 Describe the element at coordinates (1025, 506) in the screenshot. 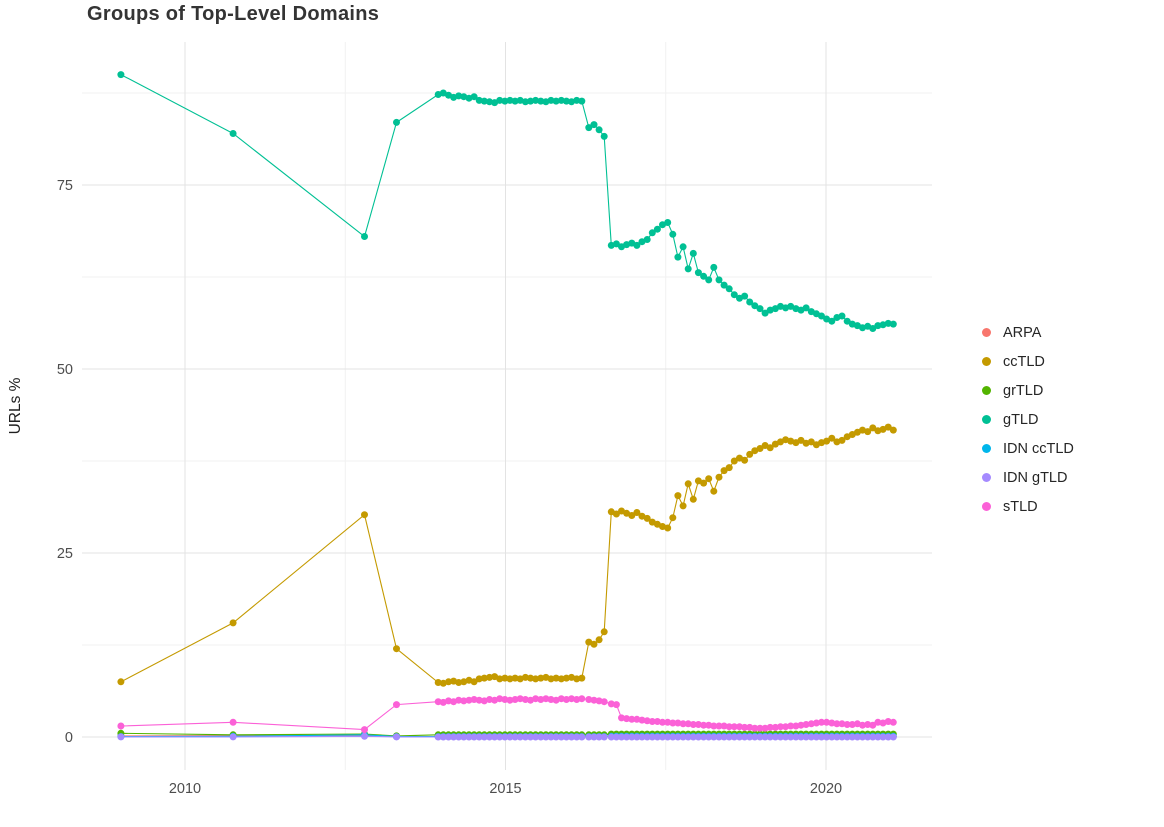

I see `legend-item: sTLD` at that location.